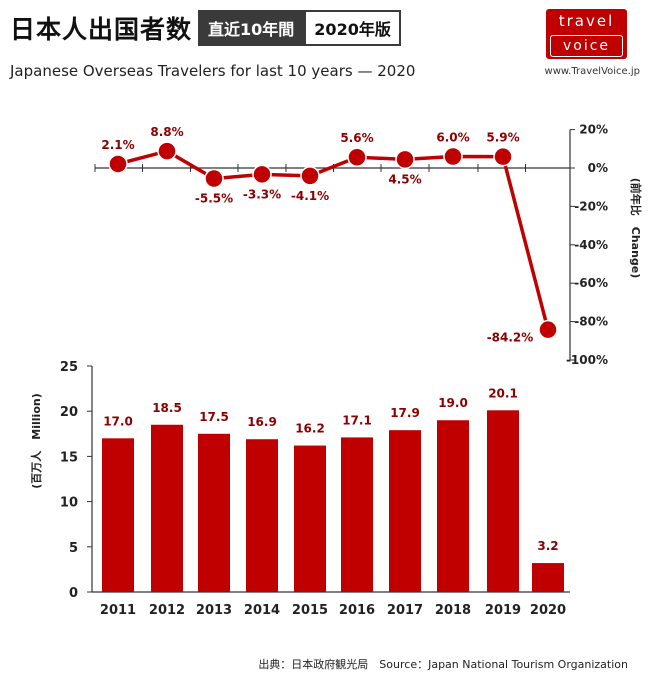  What do you see at coordinates (167, 610) in the screenshot?
I see `year-label: 2012` at bounding box center [167, 610].